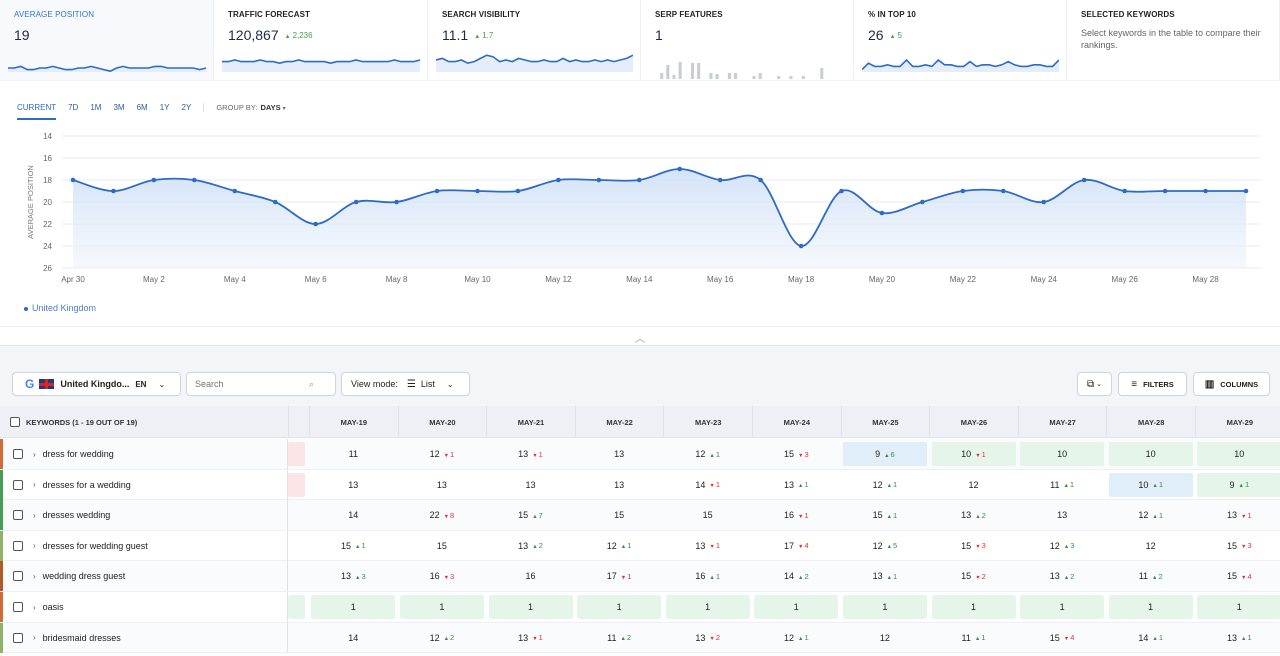 Image resolution: width=1280 pixels, height=656 pixels. Describe the element at coordinates (353, 454) in the screenshot. I see `position-cell: 11` at that location.